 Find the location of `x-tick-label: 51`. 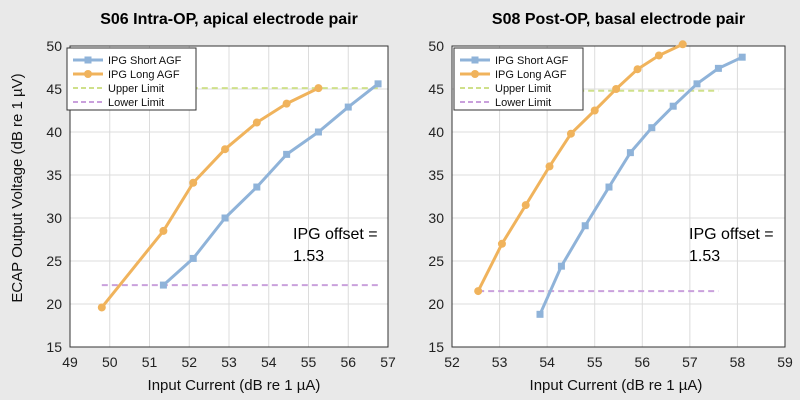

x-tick-label: 51 is located at coordinates (150, 362).